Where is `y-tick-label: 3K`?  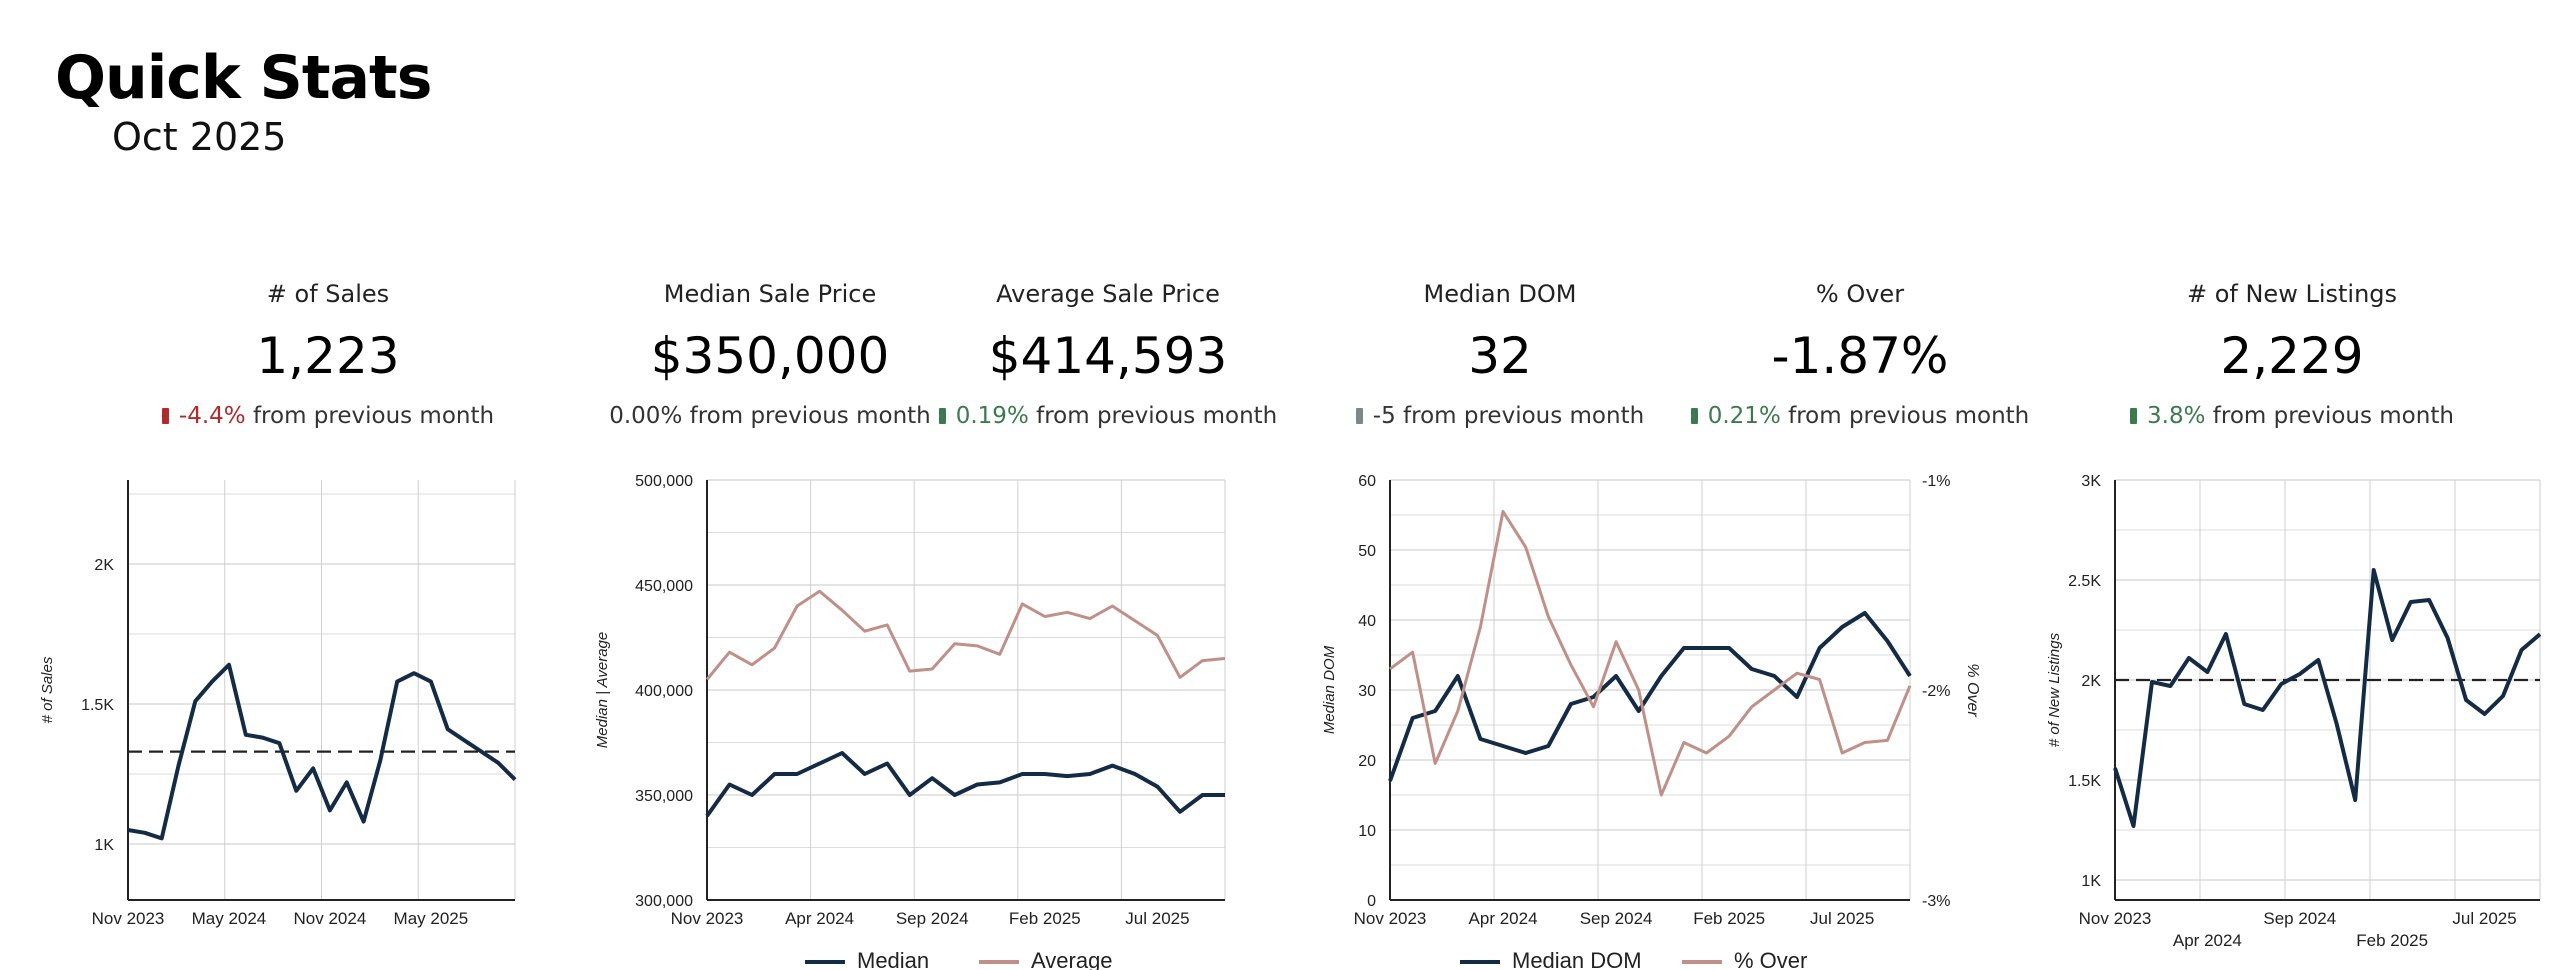 y-tick-label: 3K is located at coordinates (2091, 481).